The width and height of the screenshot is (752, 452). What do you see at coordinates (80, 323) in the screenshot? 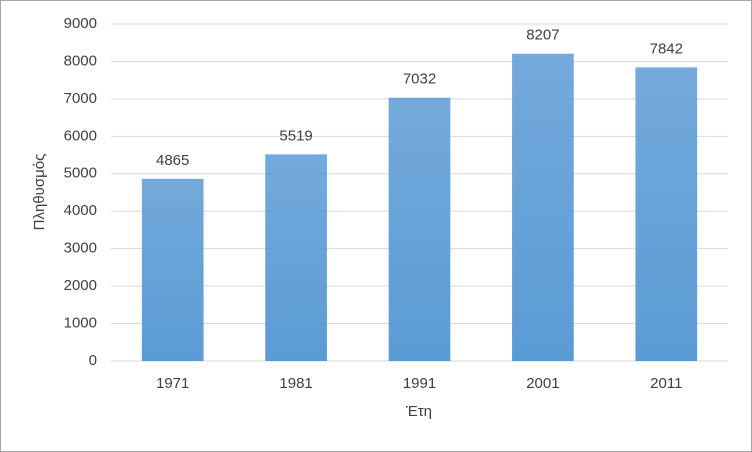
I see `y-tick-label: 1000` at bounding box center [80, 323].